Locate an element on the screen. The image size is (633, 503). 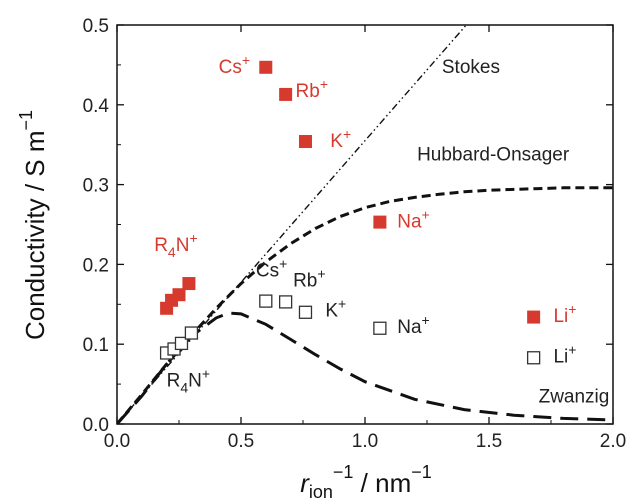
y-axis-title: Conductivity / S m−1 is located at coordinates (33, 225).